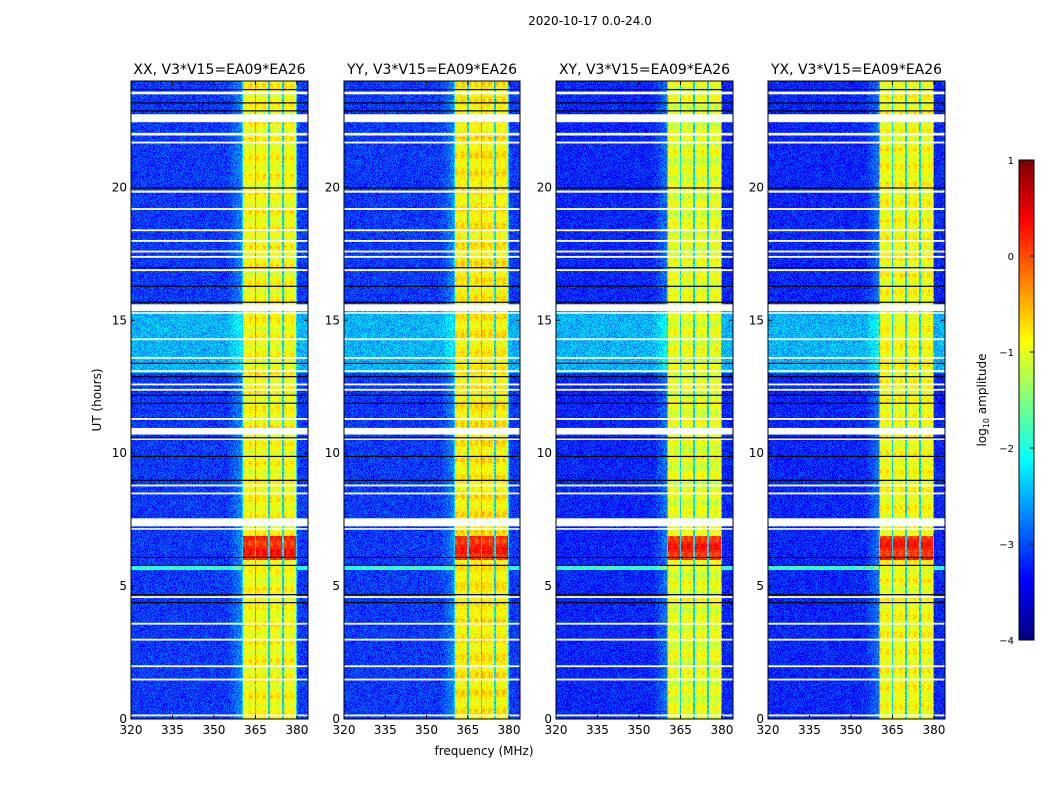  What do you see at coordinates (856, 70) in the screenshot?
I see `panel-title: YX, V3*V15=EA09*EA26` at bounding box center [856, 70].